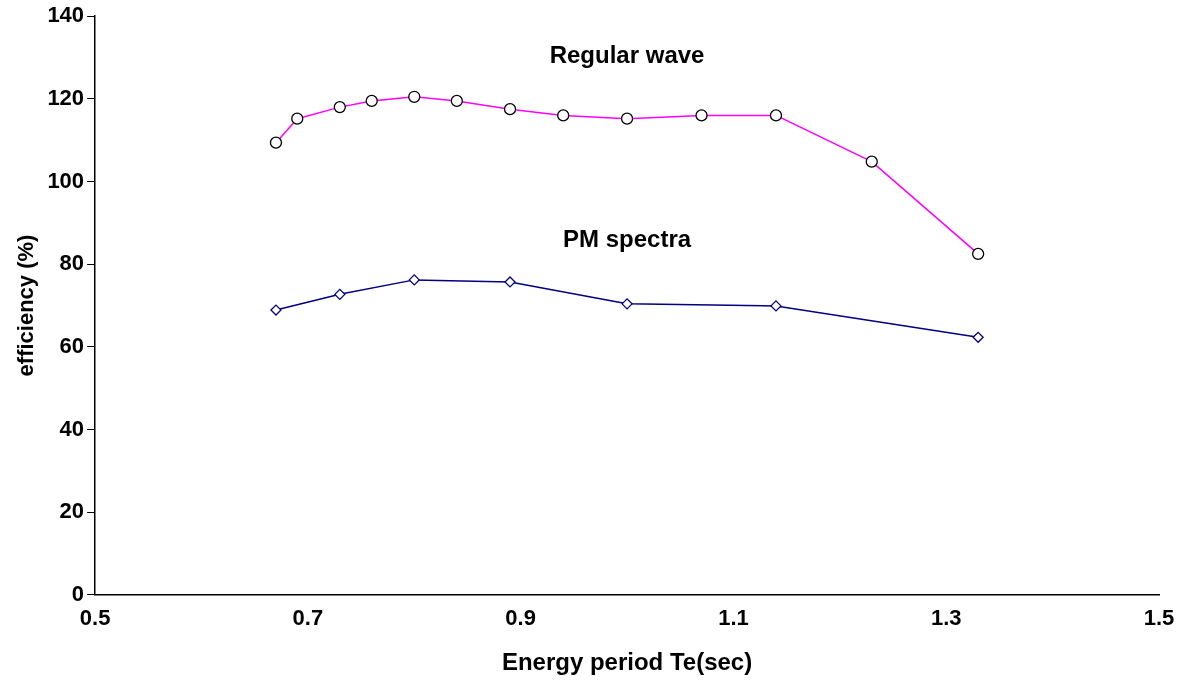 The image size is (1189, 692). I want to click on x-axis-title: Energy period Te(sec), so click(627, 662).